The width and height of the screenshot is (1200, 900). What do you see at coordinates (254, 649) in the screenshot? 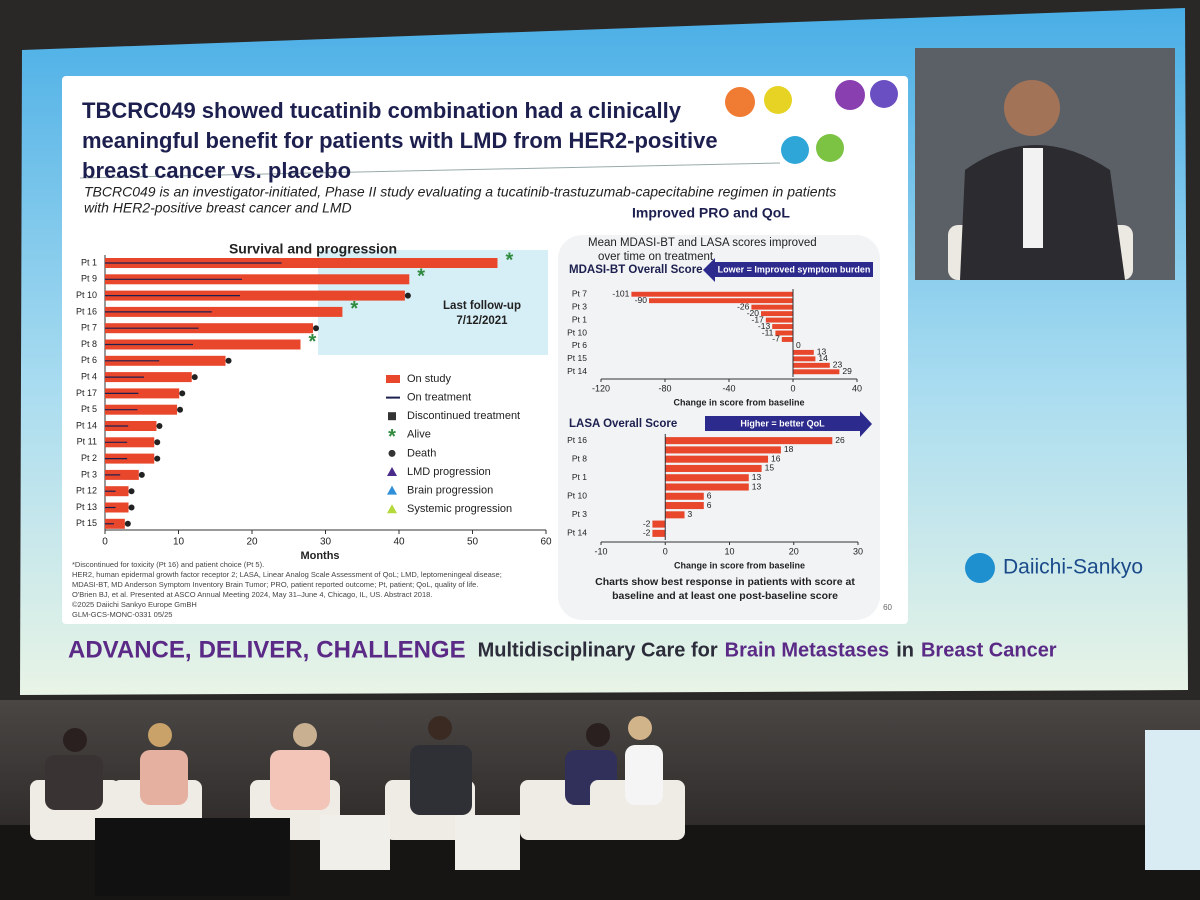
I see `banner-text: DELIVER,` at bounding box center [254, 649].